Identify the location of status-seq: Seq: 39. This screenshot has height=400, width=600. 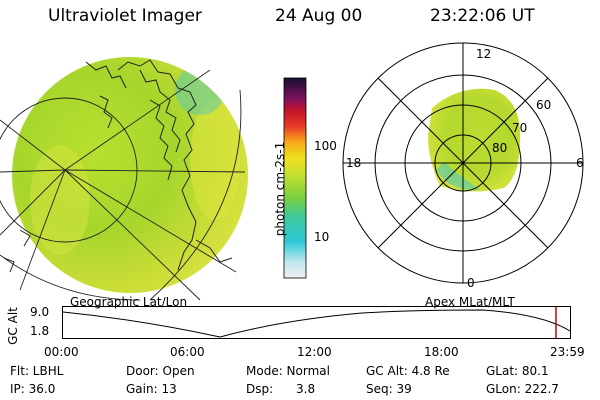
(389, 389).